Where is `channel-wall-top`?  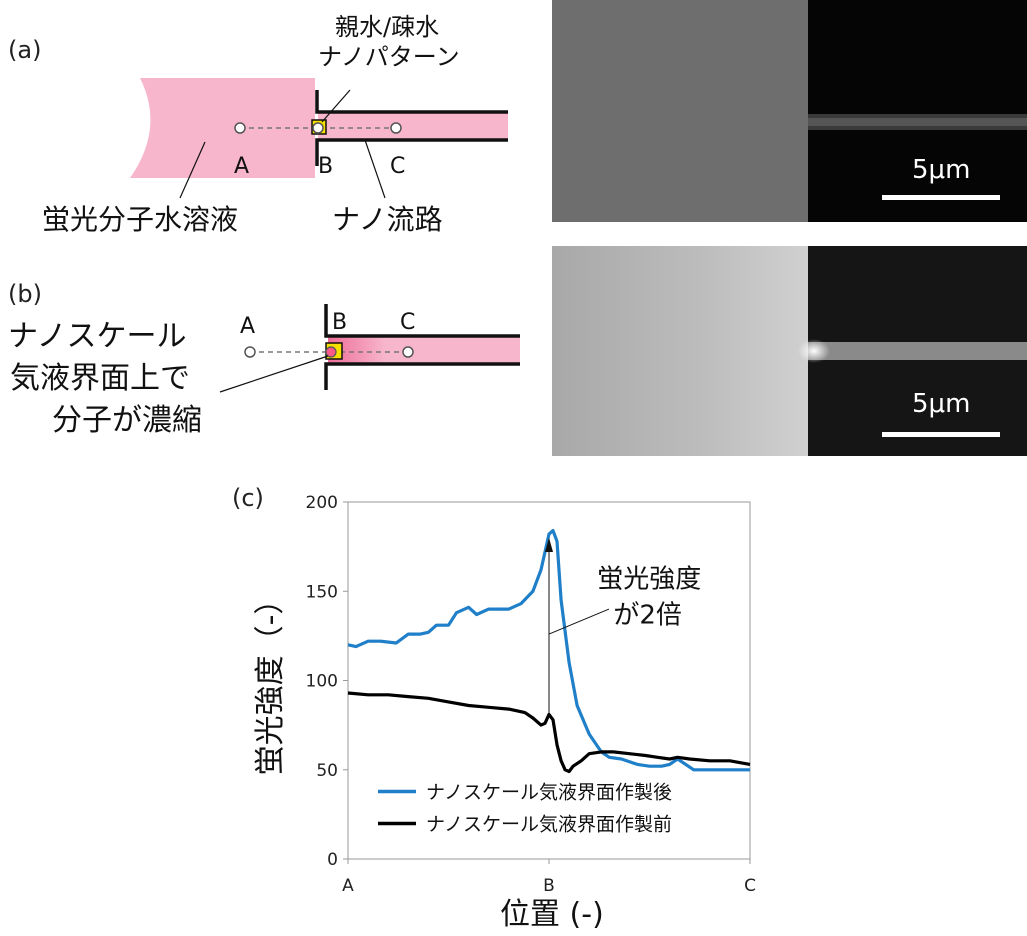 channel-wall-top is located at coordinates (411, 102).